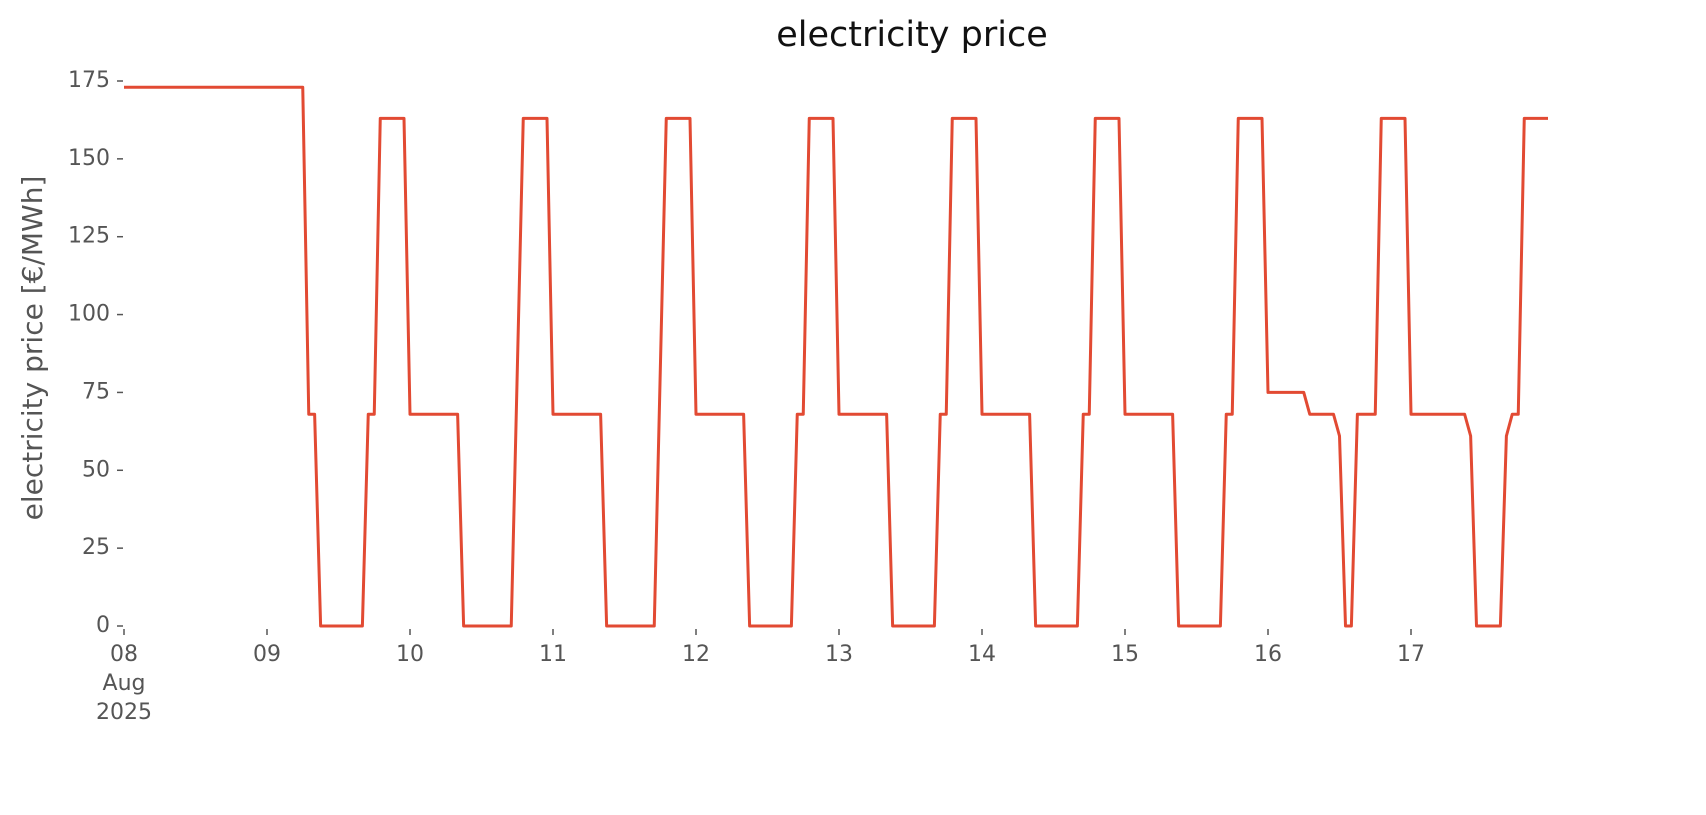  Describe the element at coordinates (32, 348) in the screenshot. I see `y-axis-label: electricity price [€/MWh]` at that location.